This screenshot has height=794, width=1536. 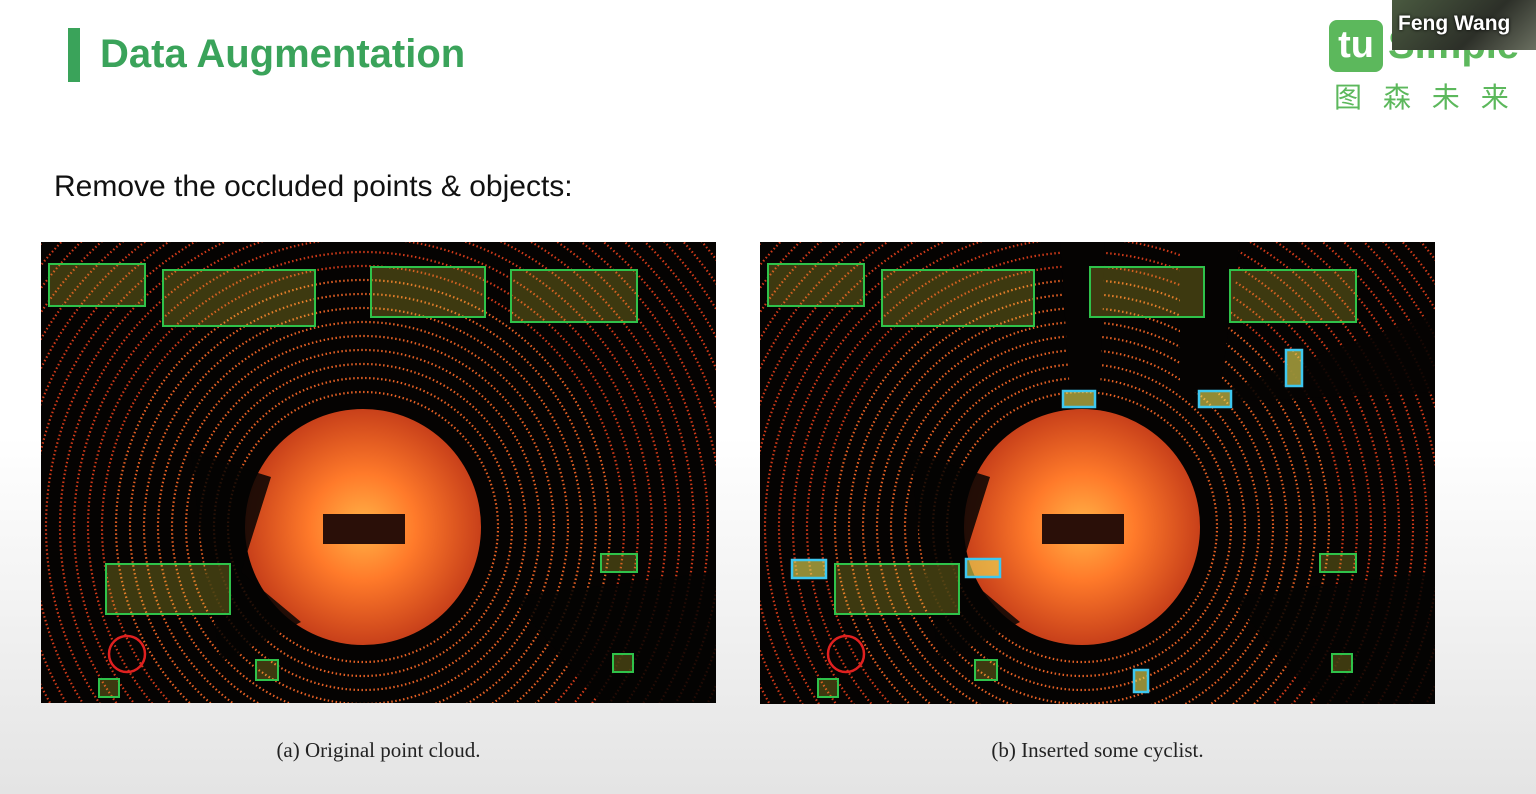 What do you see at coordinates (1097, 750) in the screenshot?
I see `figure-caption: (b) Inserted some cyclist.` at bounding box center [1097, 750].